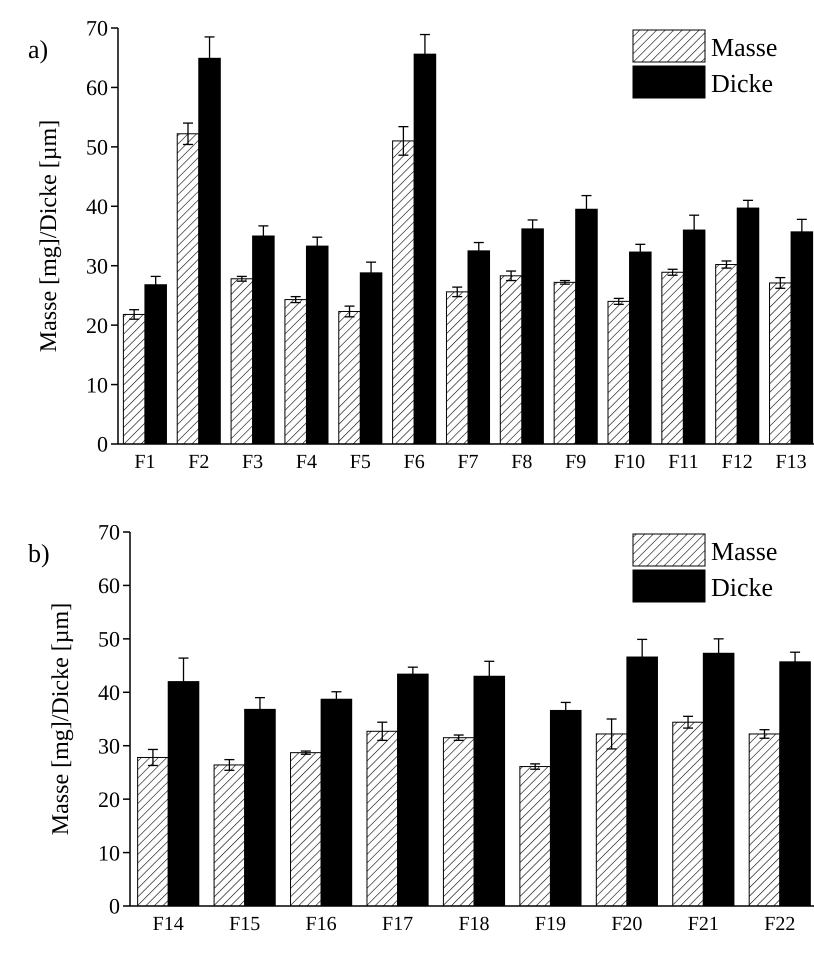 This screenshot has height=959, width=814. I want to click on x-tick-label: F10, so click(630, 462).